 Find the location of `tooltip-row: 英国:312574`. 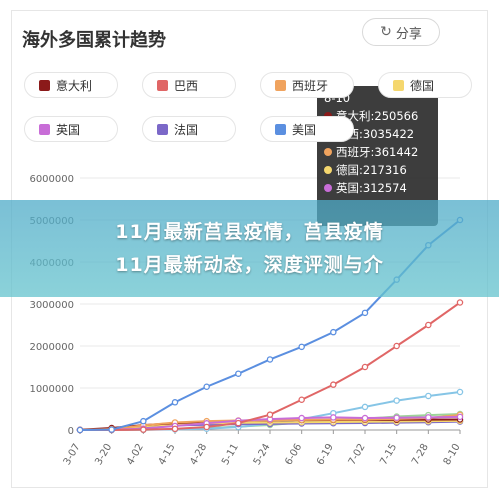

tooltip-row: 英国:312574 is located at coordinates (377, 188).